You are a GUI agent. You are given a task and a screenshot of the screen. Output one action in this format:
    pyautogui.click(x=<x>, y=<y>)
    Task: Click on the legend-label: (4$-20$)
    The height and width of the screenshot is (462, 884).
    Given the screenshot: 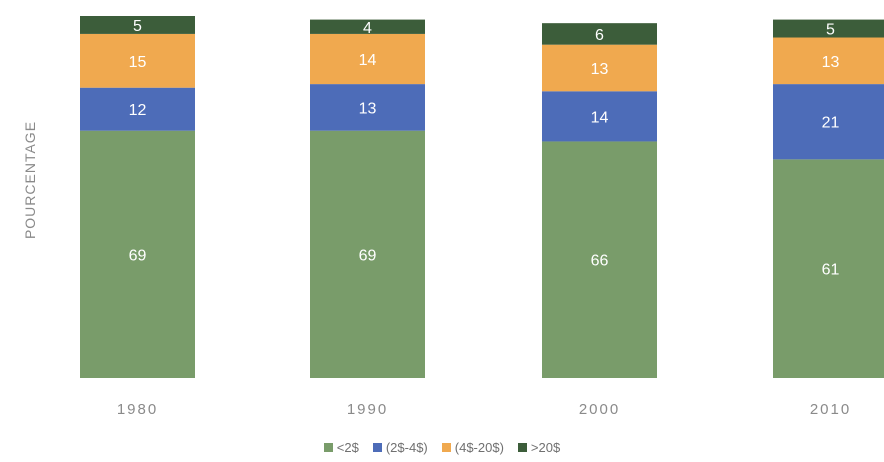 What is the action you would take?
    pyautogui.click(x=479, y=447)
    